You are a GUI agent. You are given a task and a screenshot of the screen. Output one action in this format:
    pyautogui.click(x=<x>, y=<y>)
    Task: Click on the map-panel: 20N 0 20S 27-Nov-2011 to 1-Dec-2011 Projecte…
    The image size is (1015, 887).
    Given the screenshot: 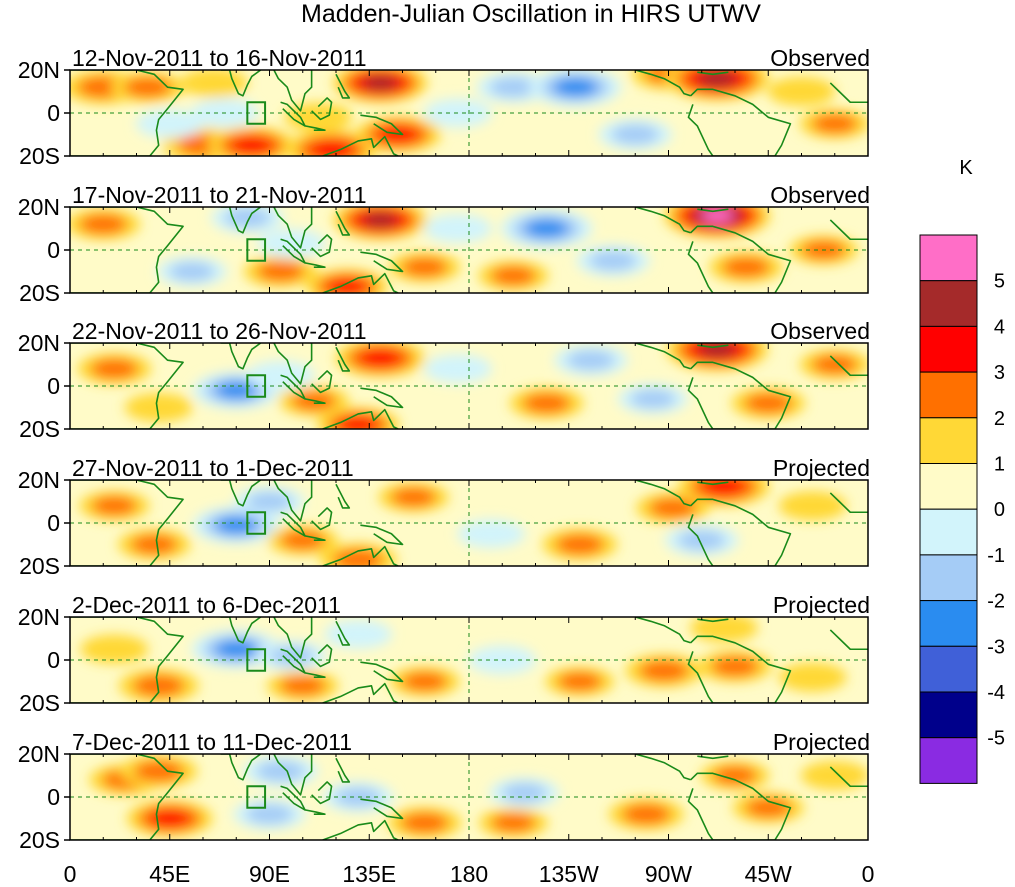 What is the action you would take?
    pyautogui.click(x=444, y=517)
    